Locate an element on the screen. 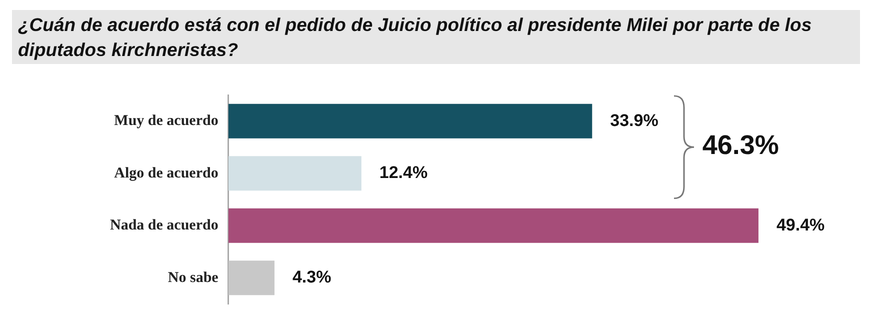  y-tick-label: Algo de acuerdo is located at coordinates (166, 173).